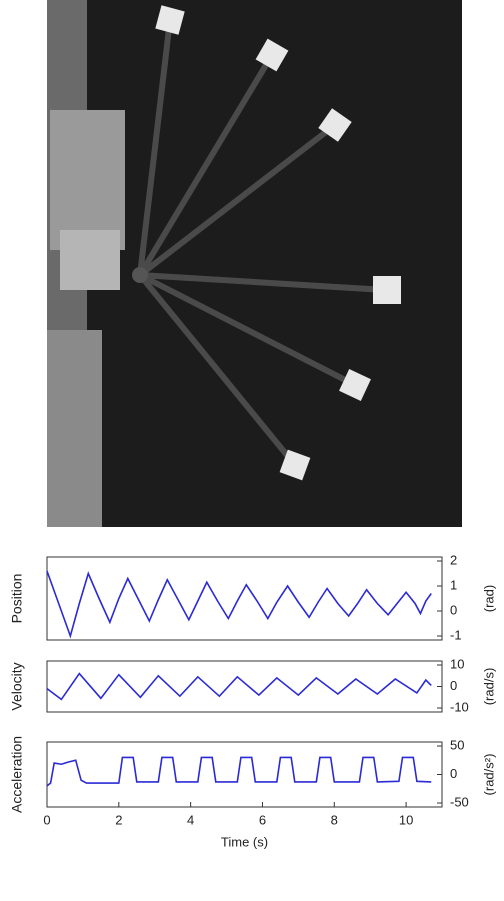 The height and width of the screenshot is (901, 504). Describe the element at coordinates (190, 819) in the screenshot. I see `x-tick-label: 4` at that location.